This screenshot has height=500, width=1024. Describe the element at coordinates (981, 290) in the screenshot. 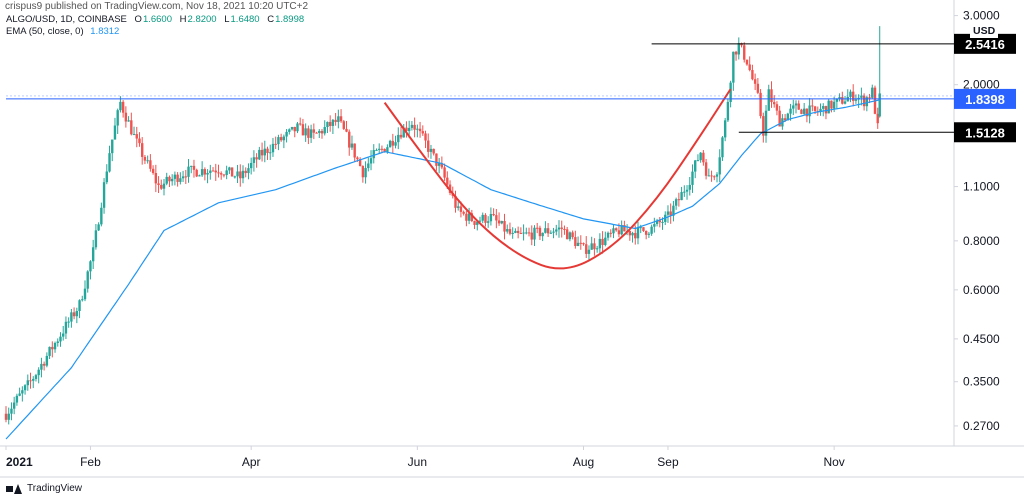

I see `y-tick-label: 0.6000` at that location.